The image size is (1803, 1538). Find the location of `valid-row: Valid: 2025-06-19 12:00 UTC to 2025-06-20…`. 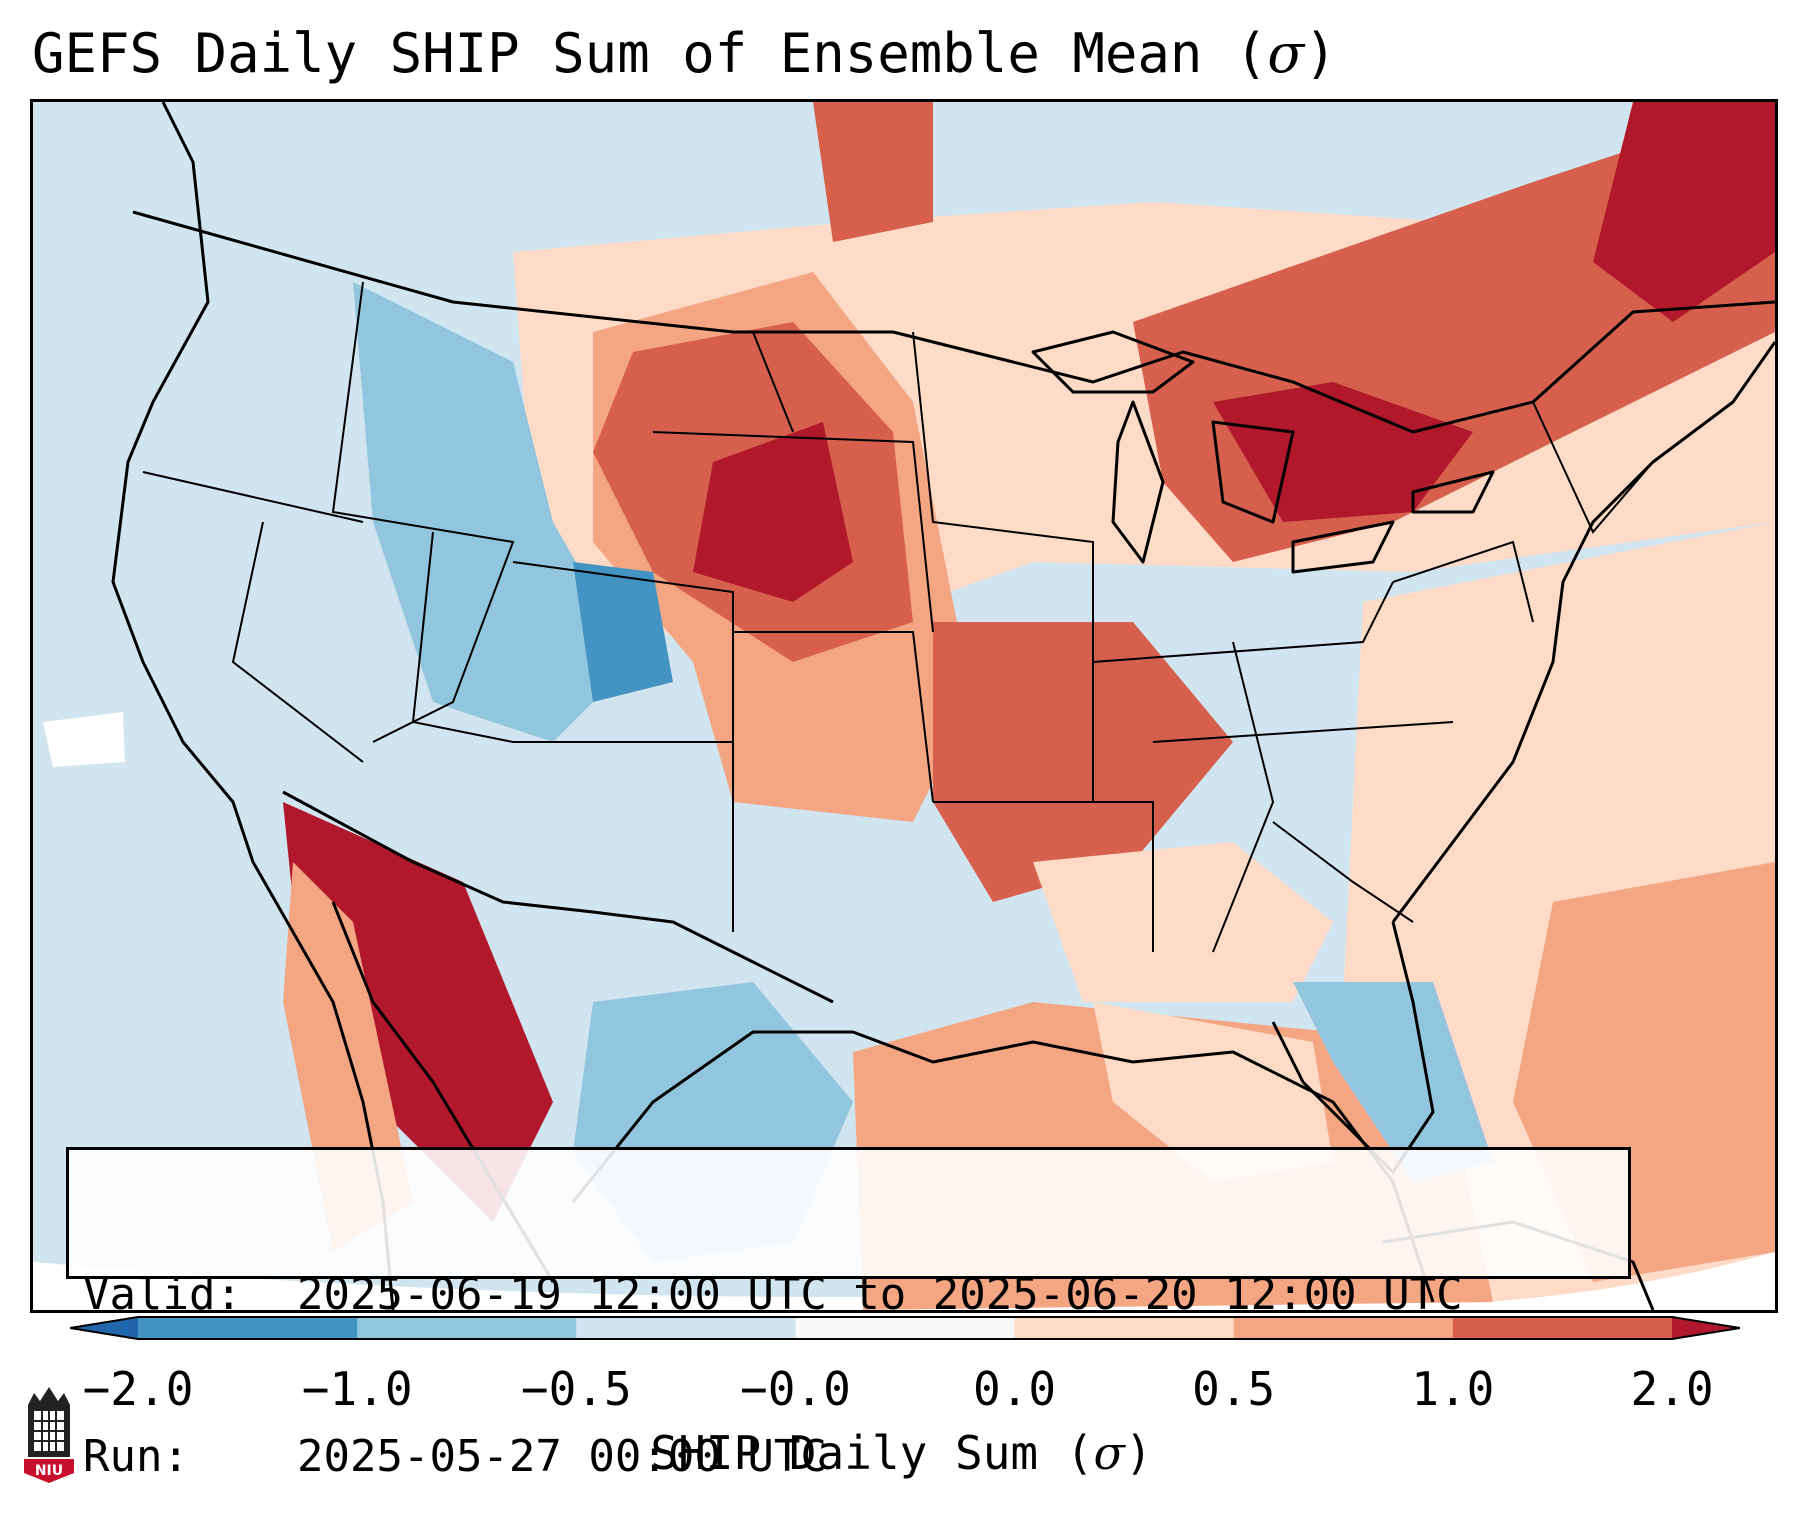

valid-row: Valid: 2025-06-19 12:00 UTC to 2025-06-20… is located at coordinates (855, 1295).